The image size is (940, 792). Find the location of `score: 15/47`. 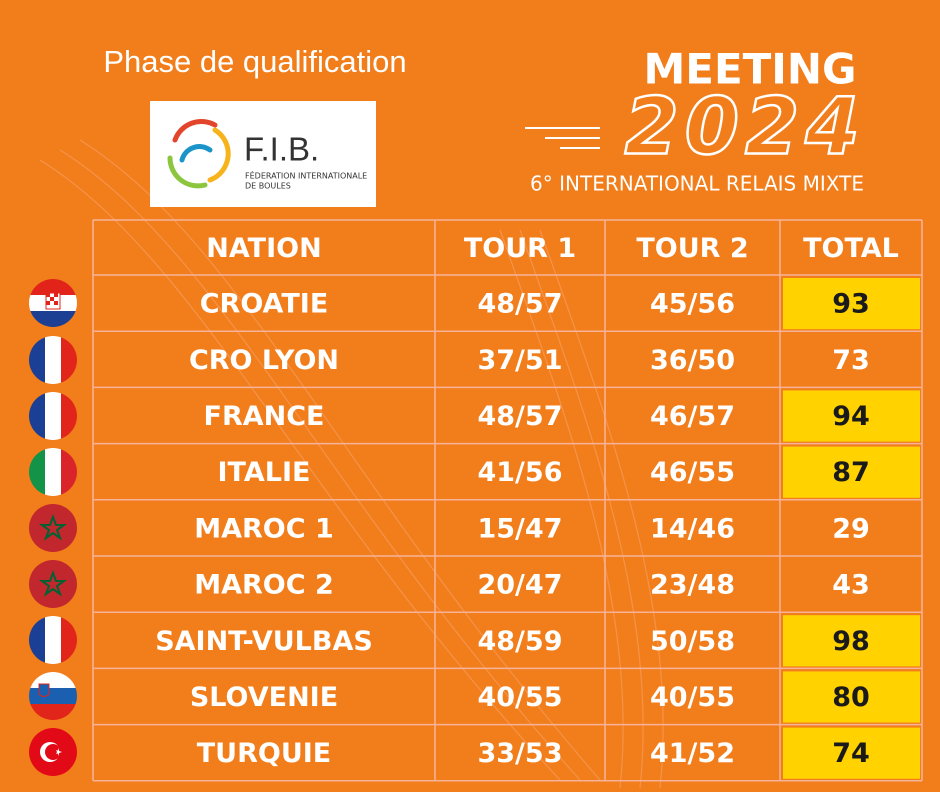

score: 15/47 is located at coordinates (519, 528).